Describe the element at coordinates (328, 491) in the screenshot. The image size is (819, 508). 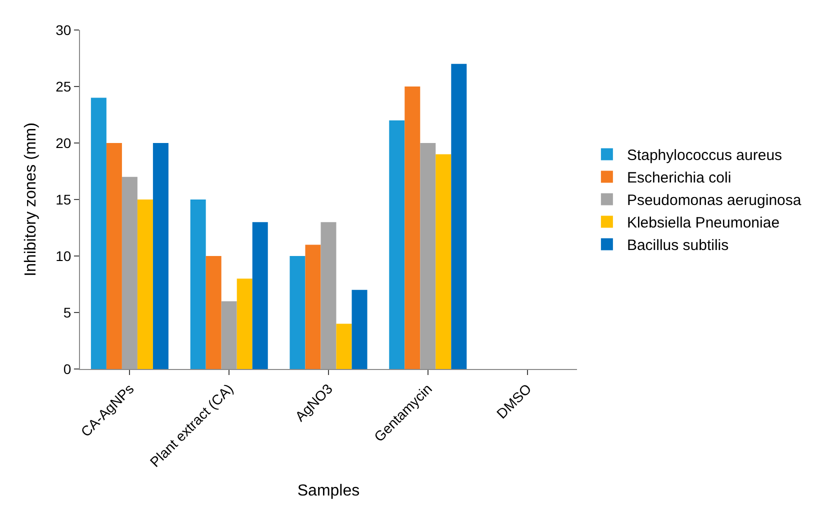
I see `x-axis-title: Samples` at that location.